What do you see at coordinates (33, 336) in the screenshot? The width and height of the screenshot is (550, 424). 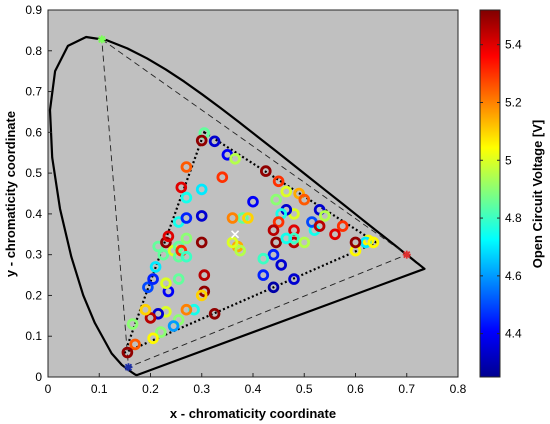 I see `y-tick-label: 0.1` at bounding box center [33, 336].